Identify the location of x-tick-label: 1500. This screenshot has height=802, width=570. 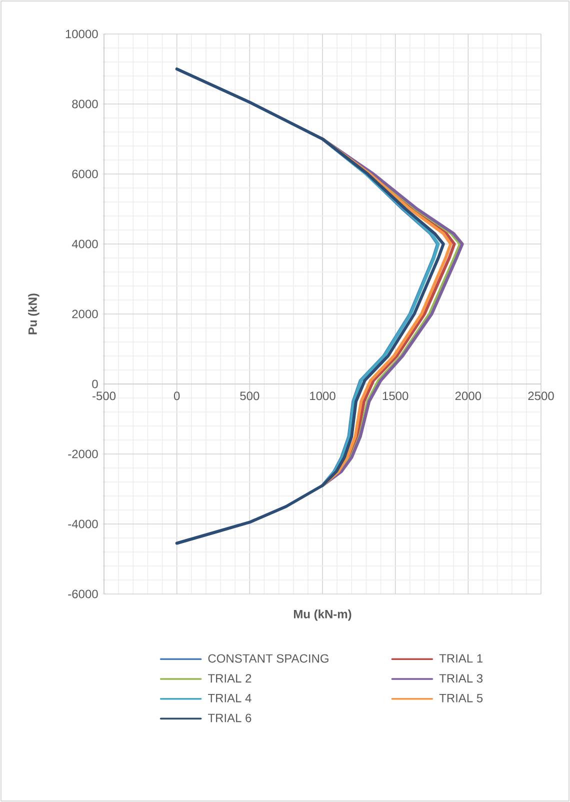
(395, 396).